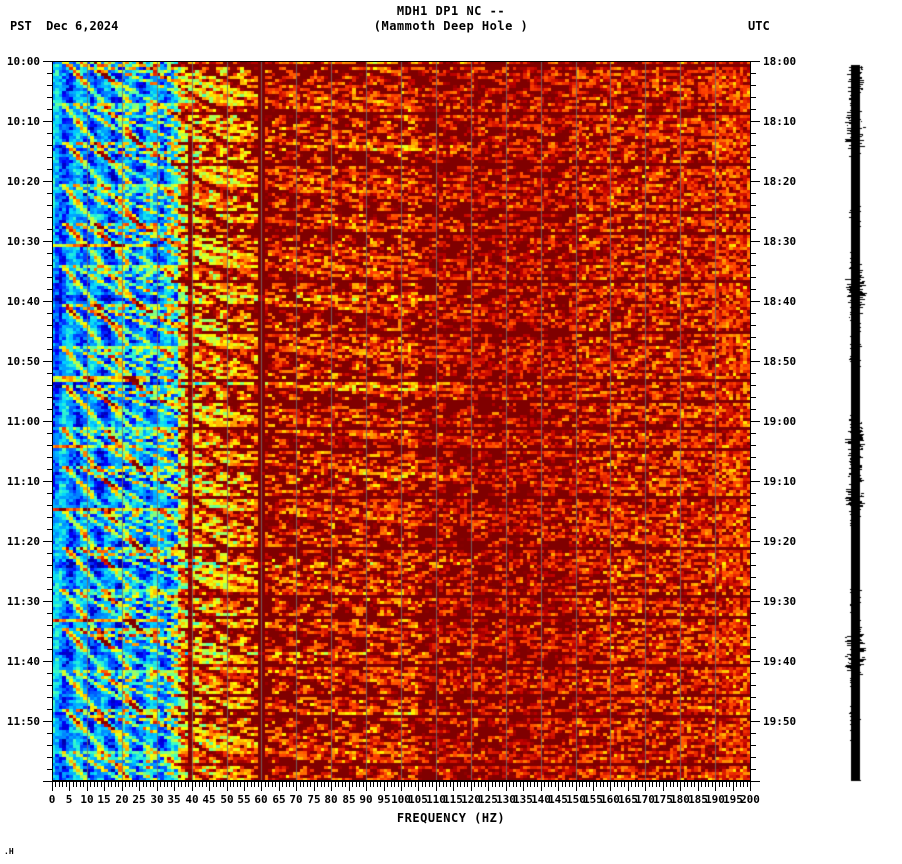  What do you see at coordinates (349, 799) in the screenshot?
I see `frequency-label: 85` at bounding box center [349, 799].